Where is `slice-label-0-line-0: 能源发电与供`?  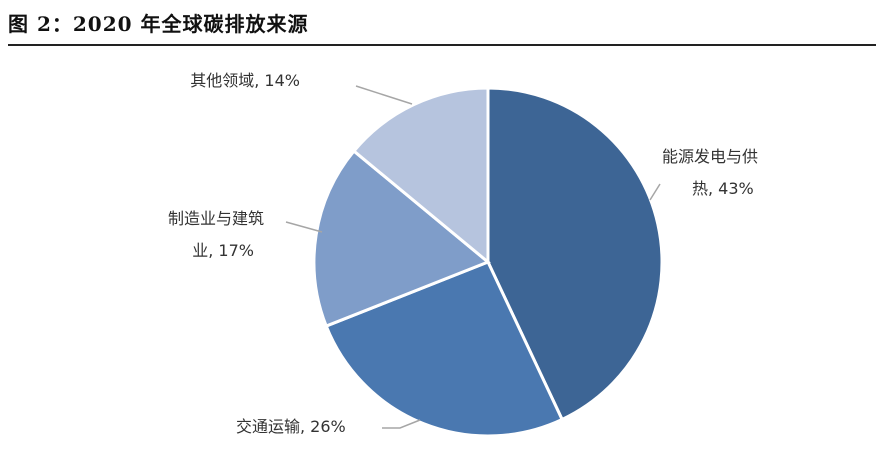 slice-label-0-line-0: 能源发电与供 is located at coordinates (710, 156).